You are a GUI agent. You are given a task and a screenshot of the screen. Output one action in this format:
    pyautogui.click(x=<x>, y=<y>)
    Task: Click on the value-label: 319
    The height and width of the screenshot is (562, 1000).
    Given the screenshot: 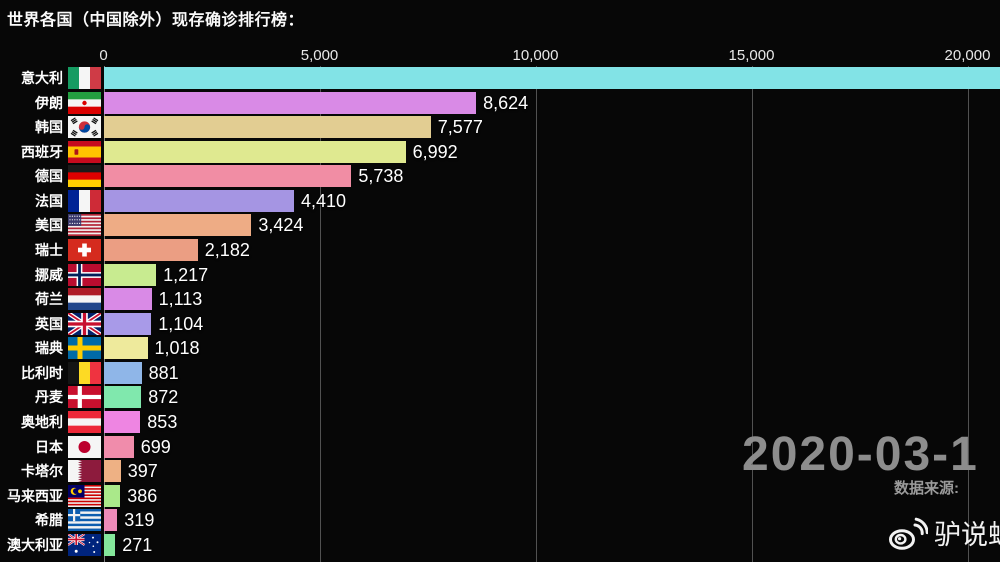 What is the action you would take?
    pyautogui.click(x=139, y=520)
    